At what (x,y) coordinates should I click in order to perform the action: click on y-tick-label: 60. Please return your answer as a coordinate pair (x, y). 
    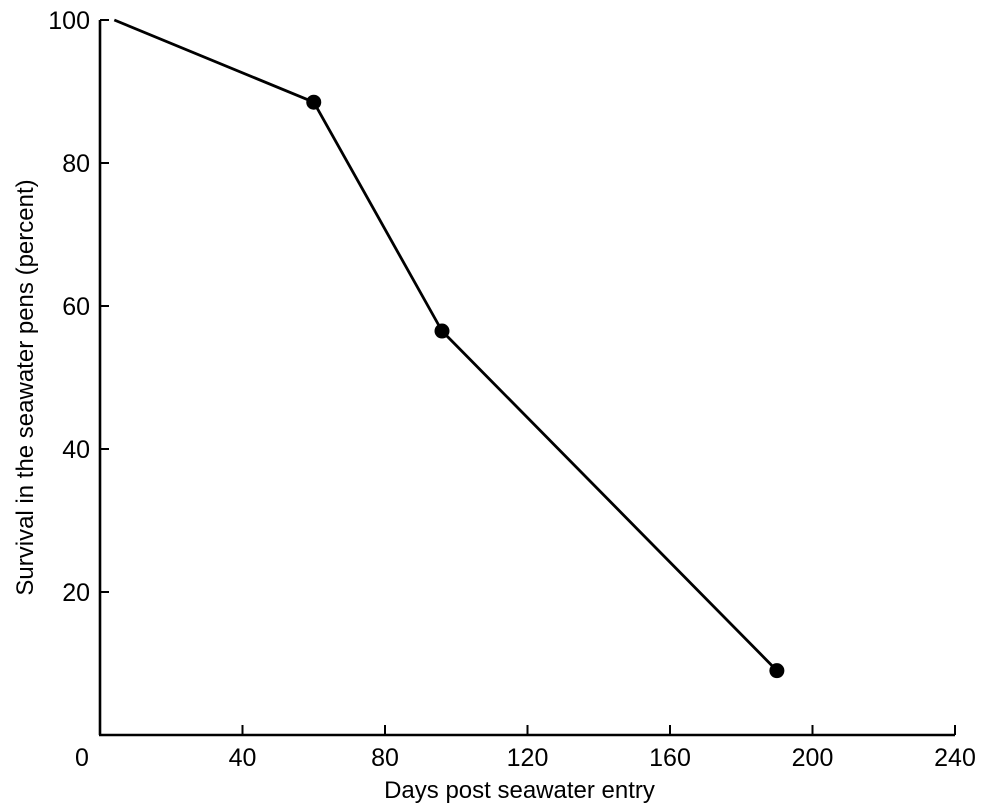
    Looking at the image, I should click on (76, 307).